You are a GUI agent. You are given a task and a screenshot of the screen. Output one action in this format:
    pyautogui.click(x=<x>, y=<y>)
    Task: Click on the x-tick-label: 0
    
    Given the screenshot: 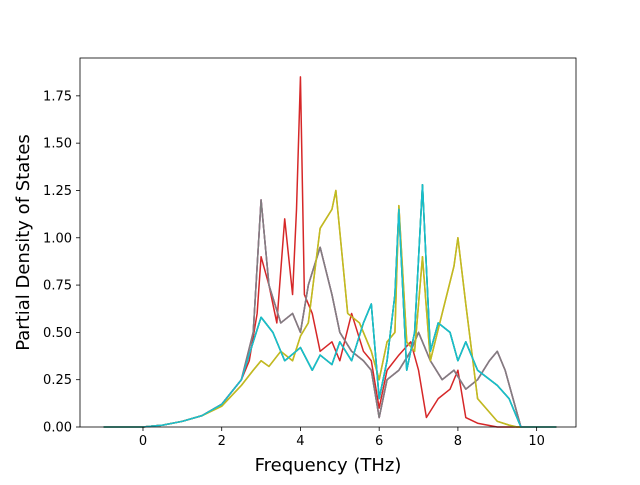 What is the action you would take?
    pyautogui.click(x=143, y=441)
    